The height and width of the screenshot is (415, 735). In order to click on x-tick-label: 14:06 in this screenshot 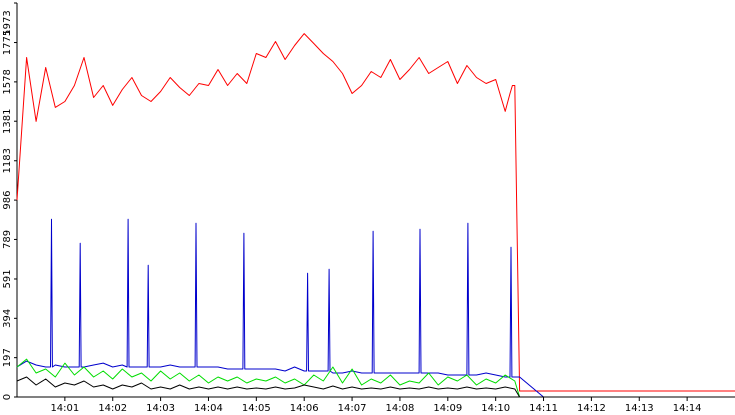, I will do `click(304, 408)`.